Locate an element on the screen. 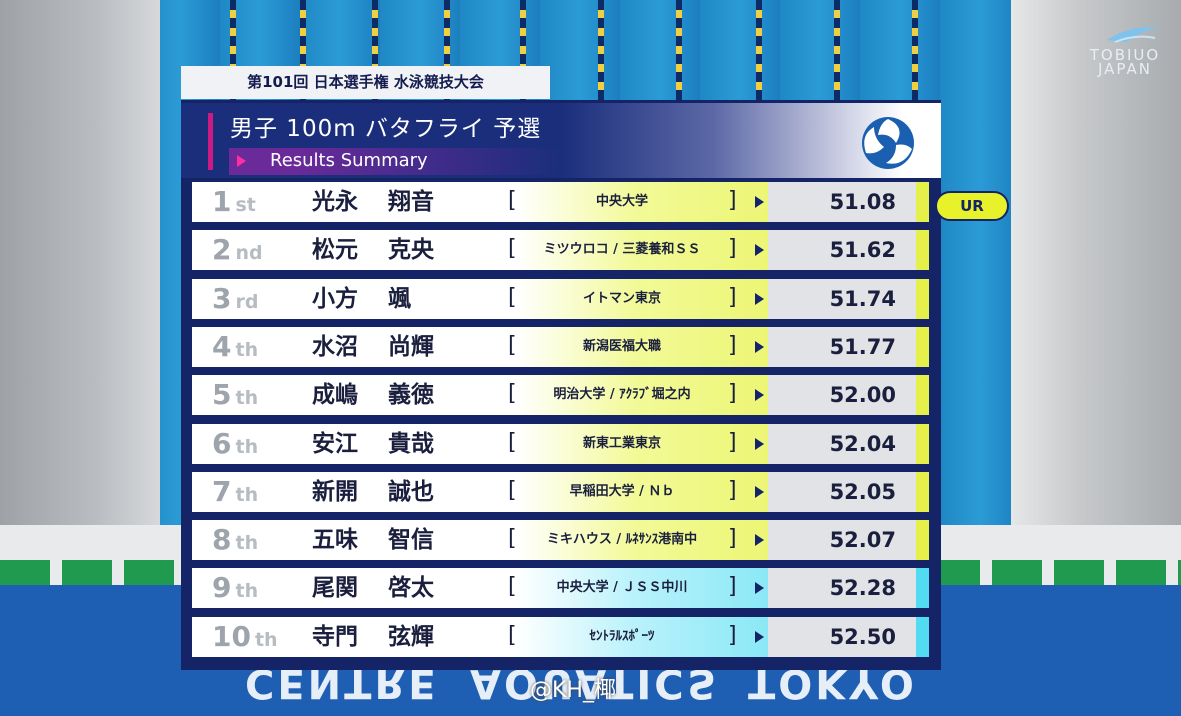 The width and height of the screenshot is (1181, 716). swimmer-given-name: 颯 is located at coordinates (399, 298).